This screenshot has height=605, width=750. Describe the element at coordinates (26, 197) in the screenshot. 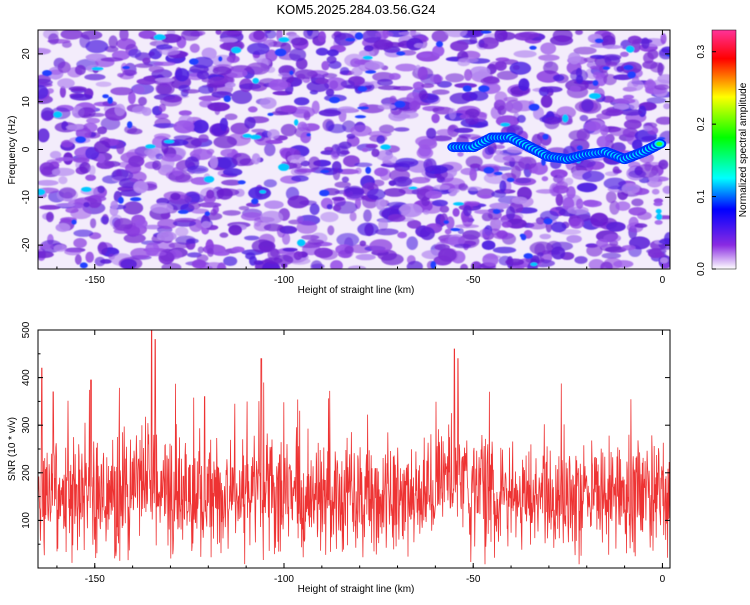

I see `spectrogram-y-tick-label: -10` at that location.